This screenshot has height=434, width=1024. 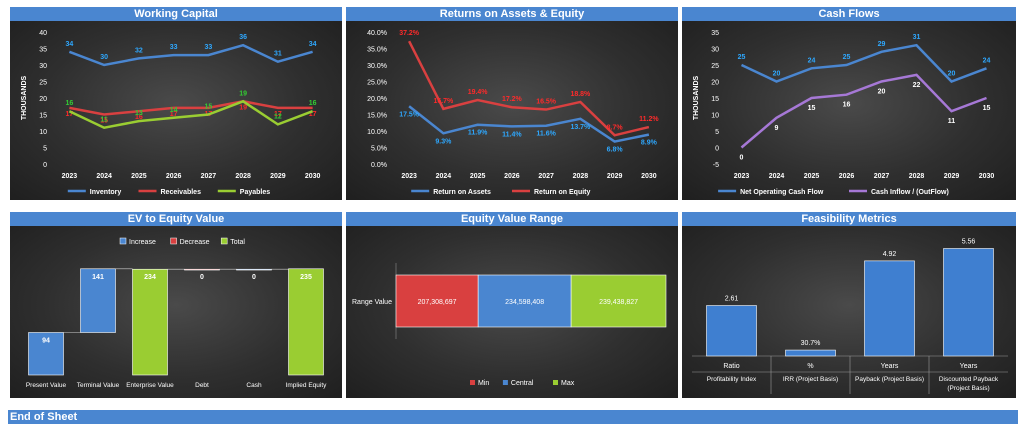 What do you see at coordinates (444, 176) in the screenshot?
I see `x-tick-label: 2024` at bounding box center [444, 176].